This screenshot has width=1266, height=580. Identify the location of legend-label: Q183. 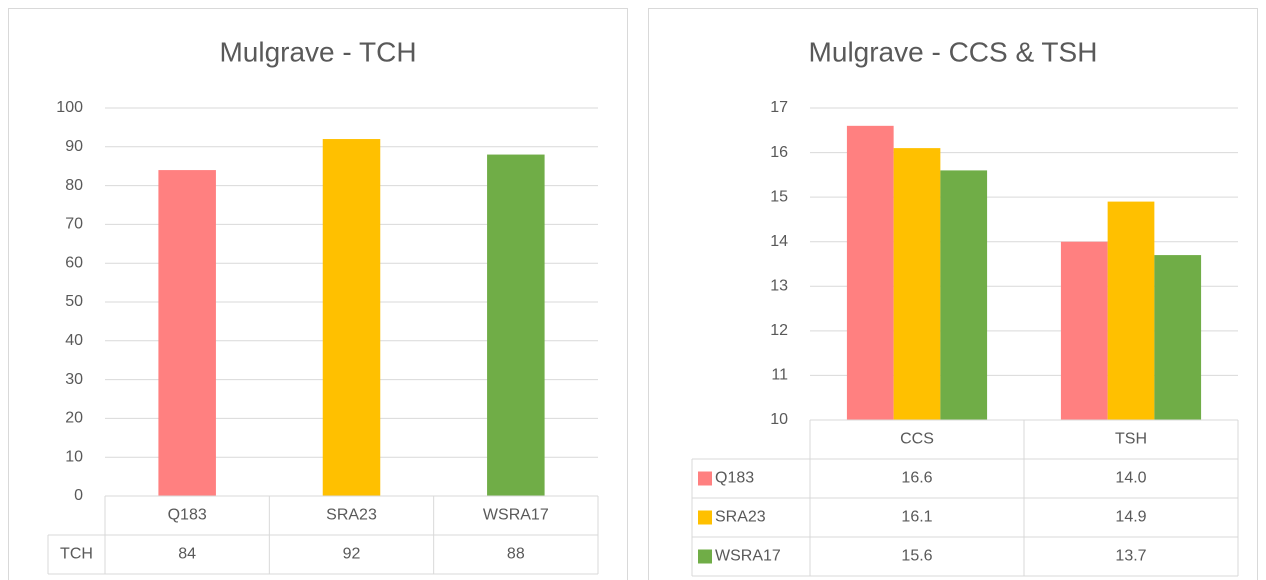
(734, 478).